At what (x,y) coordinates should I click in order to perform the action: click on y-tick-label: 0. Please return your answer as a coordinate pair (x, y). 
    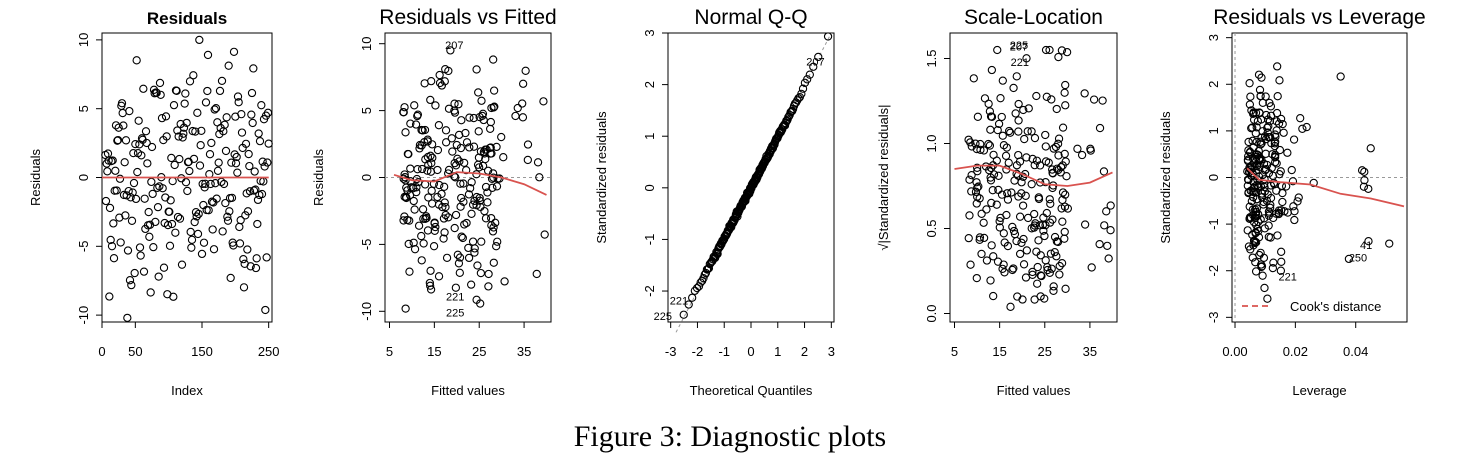
    Looking at the image, I should click on (649, 187).